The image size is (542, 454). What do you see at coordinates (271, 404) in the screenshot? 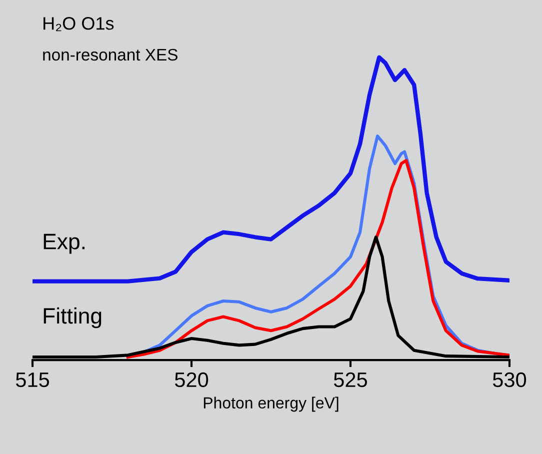
I see `x-axis-title: Photon energy [eV]` at bounding box center [271, 404].